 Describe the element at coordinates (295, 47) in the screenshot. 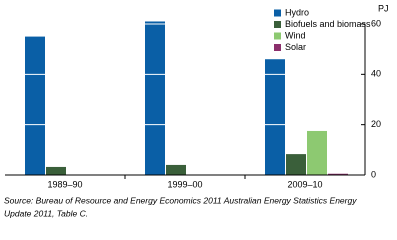

I see `legend-label: Solar` at that location.